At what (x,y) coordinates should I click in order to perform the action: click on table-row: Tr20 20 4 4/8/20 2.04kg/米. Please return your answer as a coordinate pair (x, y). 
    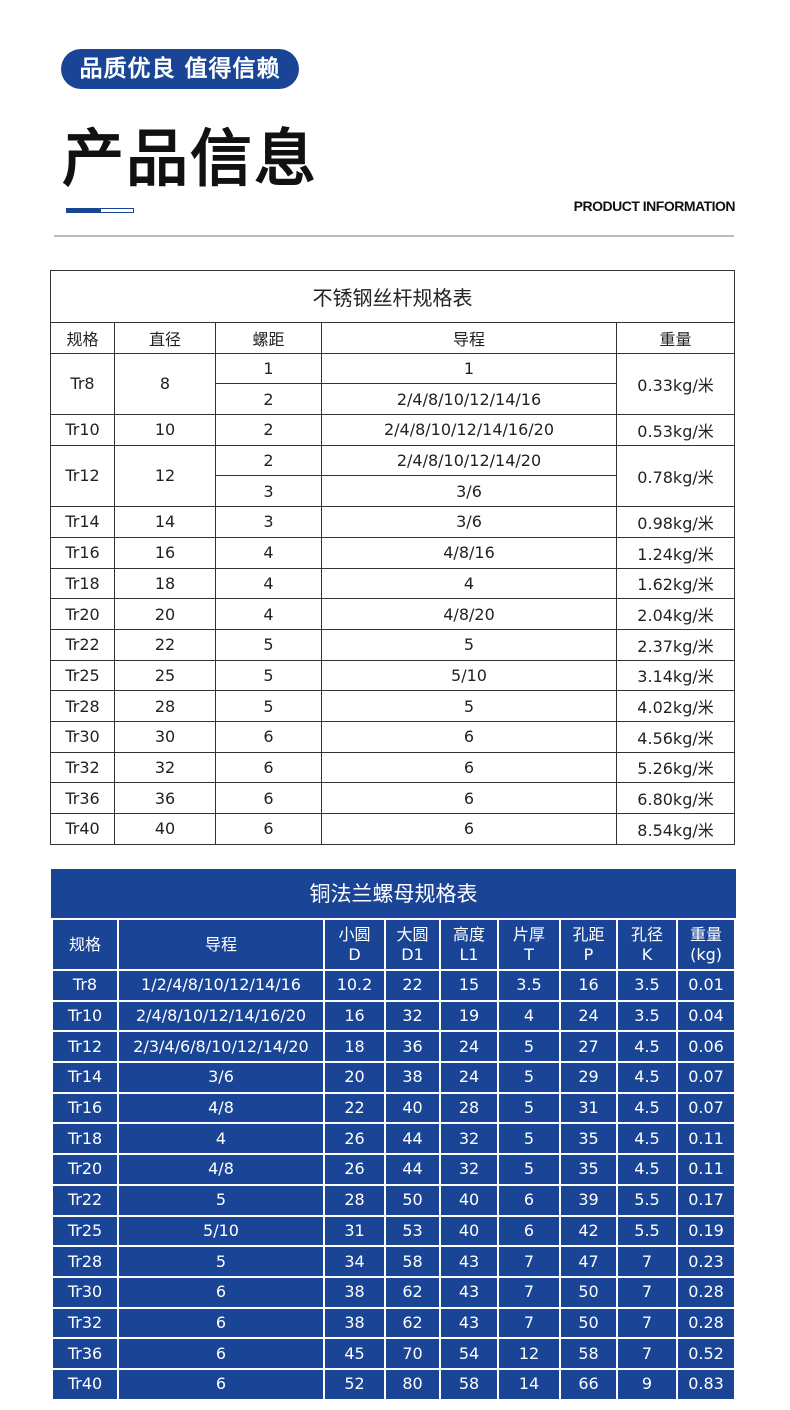
    Looking at the image, I should click on (393, 614).